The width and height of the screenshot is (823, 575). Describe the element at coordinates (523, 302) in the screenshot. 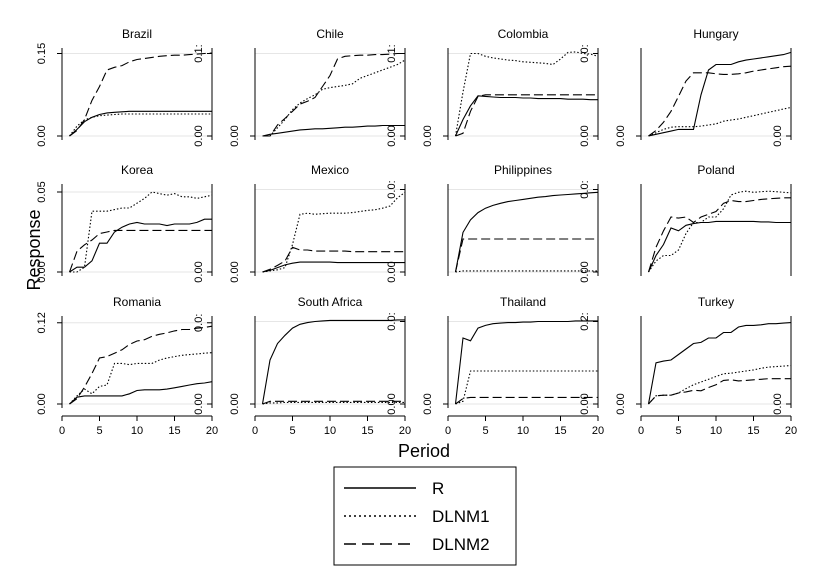

I see `panel-title: Thailand` at that location.